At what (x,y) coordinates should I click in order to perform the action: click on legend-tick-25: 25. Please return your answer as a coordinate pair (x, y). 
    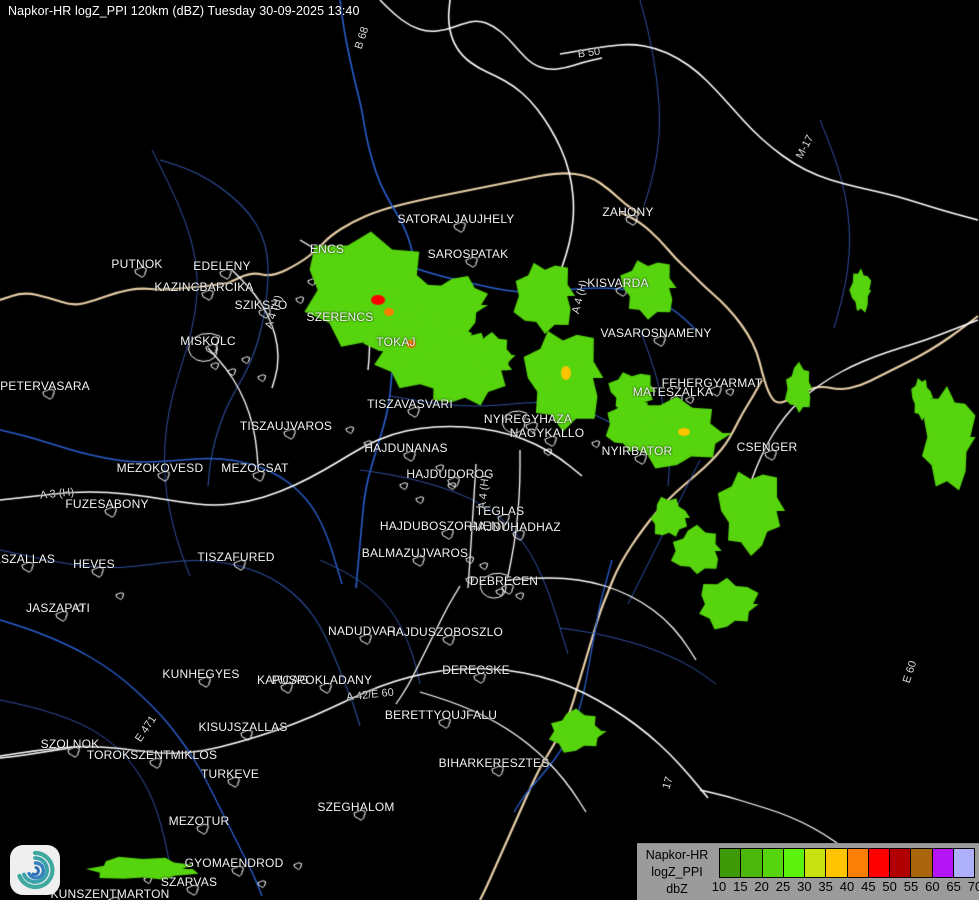
    Looking at the image, I should click on (783, 886).